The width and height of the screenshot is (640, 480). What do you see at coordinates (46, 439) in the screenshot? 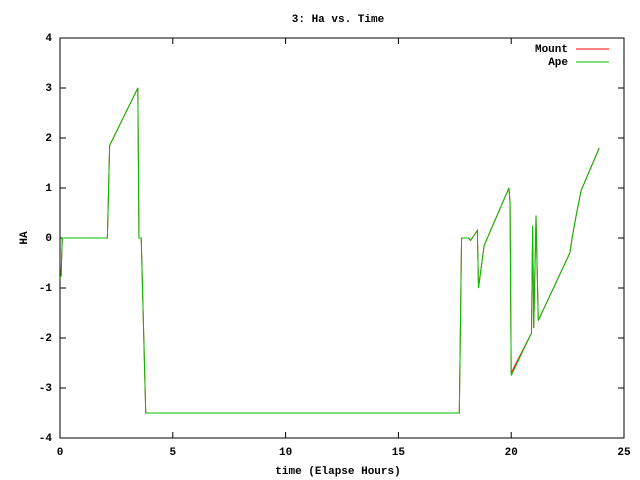
I see `y-tick-label: -4` at bounding box center [46, 439].